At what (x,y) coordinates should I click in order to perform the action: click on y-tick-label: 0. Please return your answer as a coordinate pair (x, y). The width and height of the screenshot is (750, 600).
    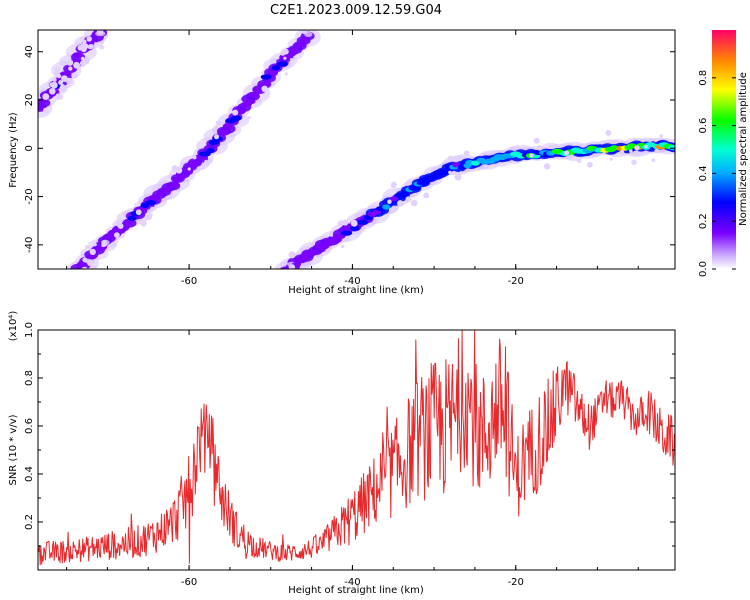
    Looking at the image, I should click on (29, 148).